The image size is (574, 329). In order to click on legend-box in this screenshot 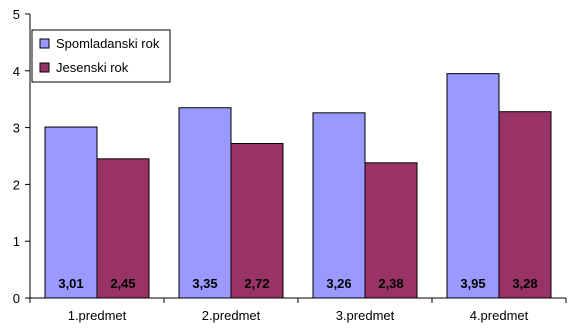, I will do `click(101, 56)`.